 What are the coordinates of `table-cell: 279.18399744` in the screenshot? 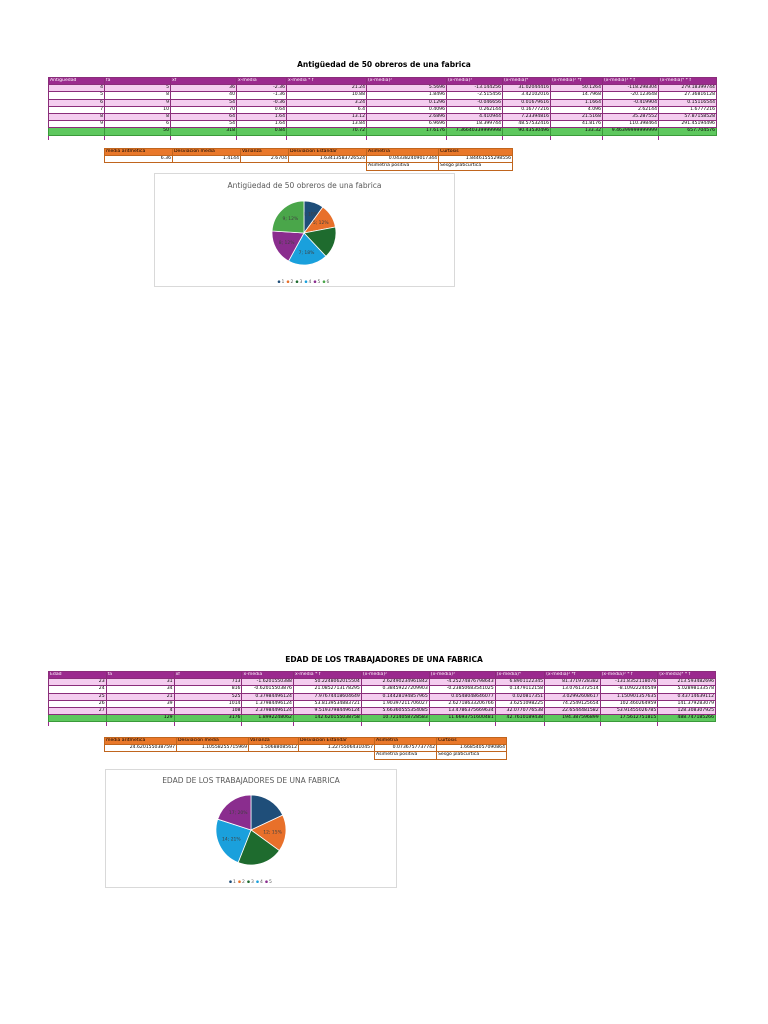 It's located at (687, 88).